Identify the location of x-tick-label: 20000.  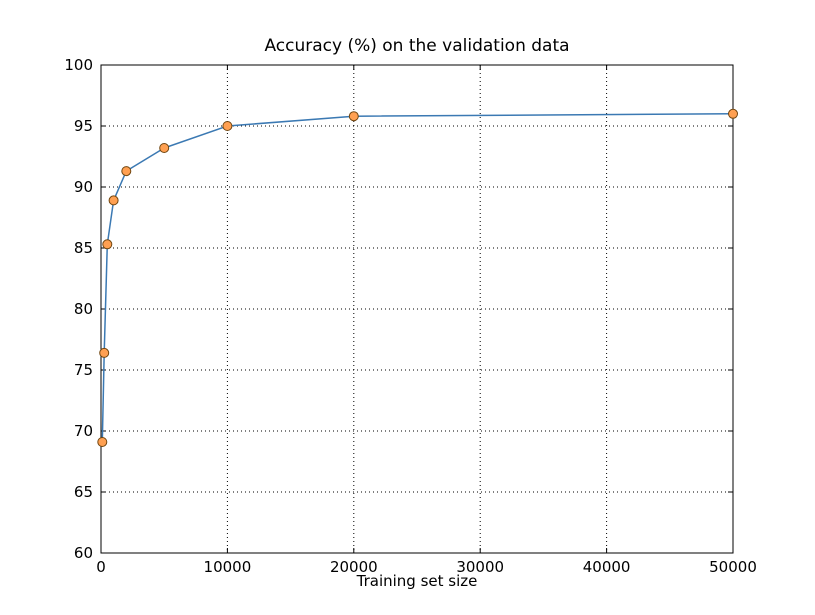
(354, 567).